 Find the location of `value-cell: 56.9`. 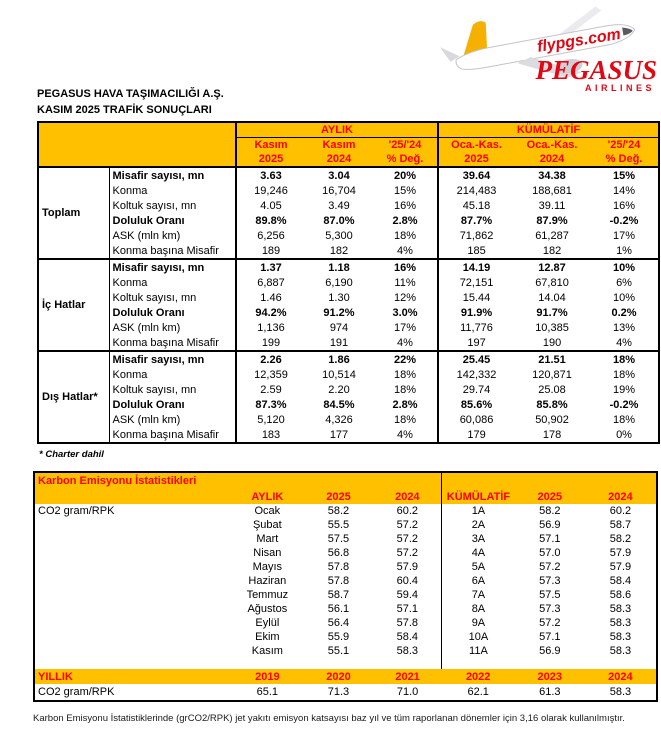

value-cell: 56.9 is located at coordinates (550, 651).